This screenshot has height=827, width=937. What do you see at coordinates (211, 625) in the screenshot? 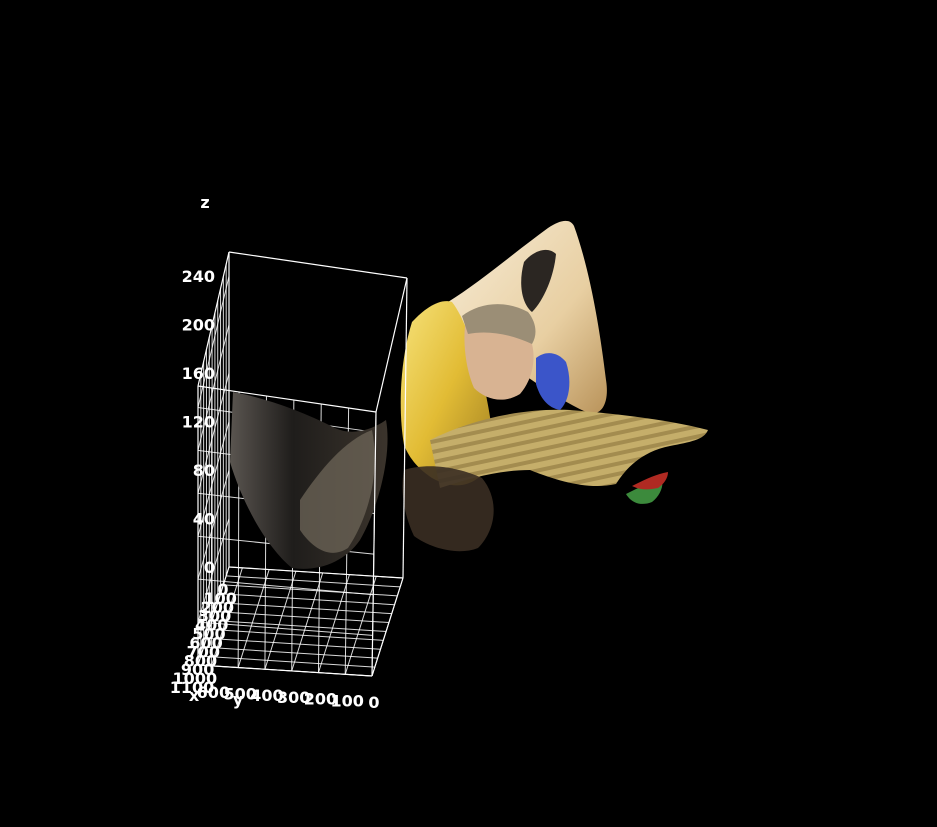
I see `x-tick-label-4: 400` at bounding box center [211, 625].